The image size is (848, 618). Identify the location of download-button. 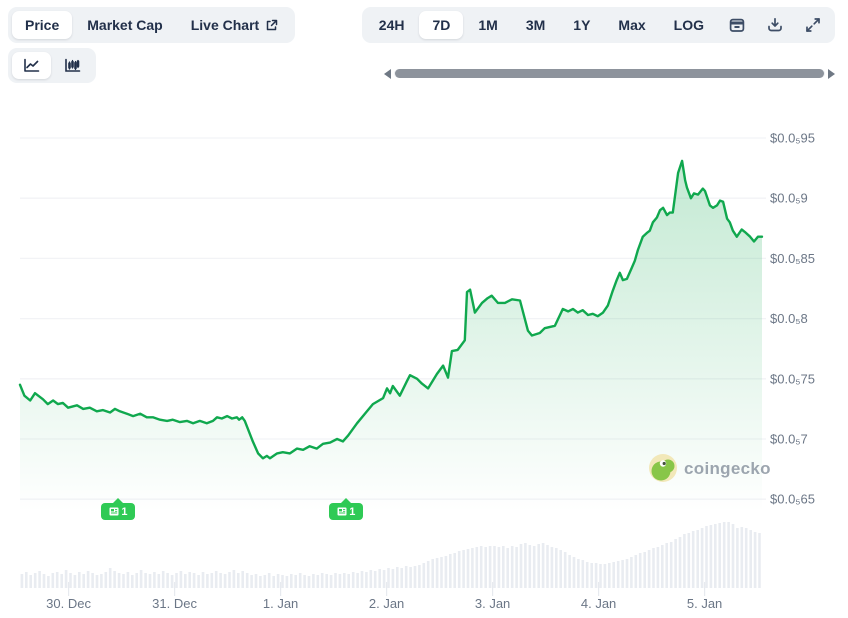
(775, 25).